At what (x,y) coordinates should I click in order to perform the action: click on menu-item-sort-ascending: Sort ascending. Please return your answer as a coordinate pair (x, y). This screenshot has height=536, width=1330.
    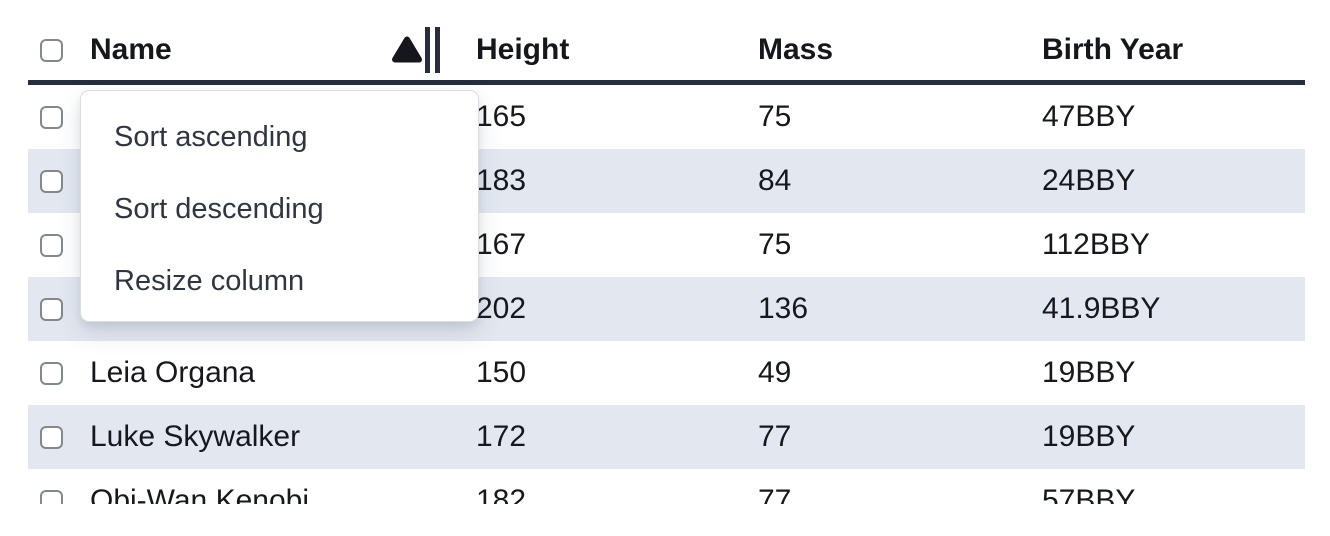
    Looking at the image, I should click on (211, 136).